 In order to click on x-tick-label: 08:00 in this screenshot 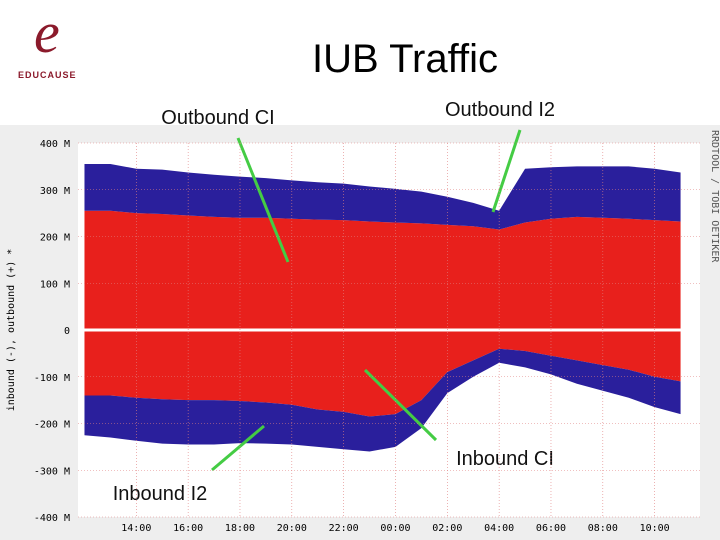, I will do `click(603, 528)`.